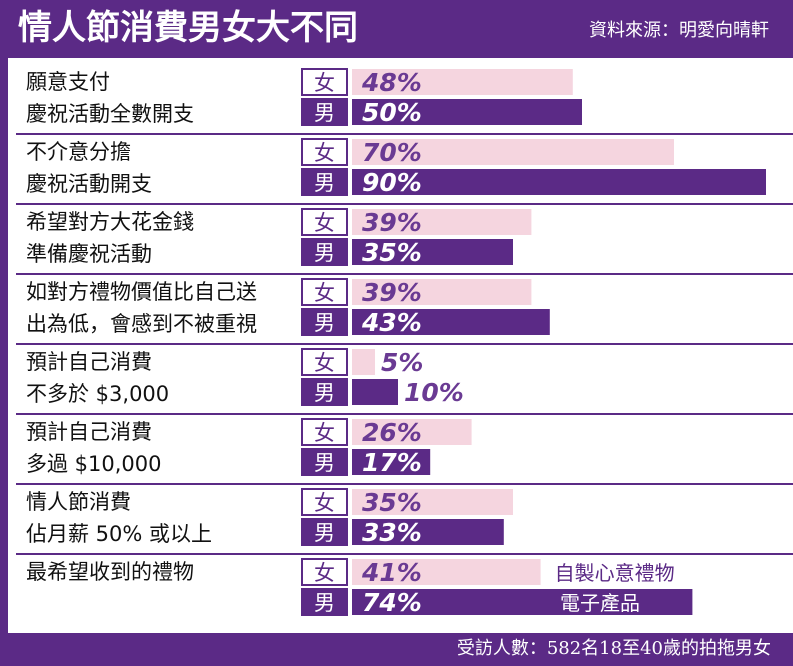 Image resolution: width=793 pixels, height=666 pixels. What do you see at coordinates (188, 28) in the screenshot?
I see `page-title: 情人節消費男女大不同` at bounding box center [188, 28].